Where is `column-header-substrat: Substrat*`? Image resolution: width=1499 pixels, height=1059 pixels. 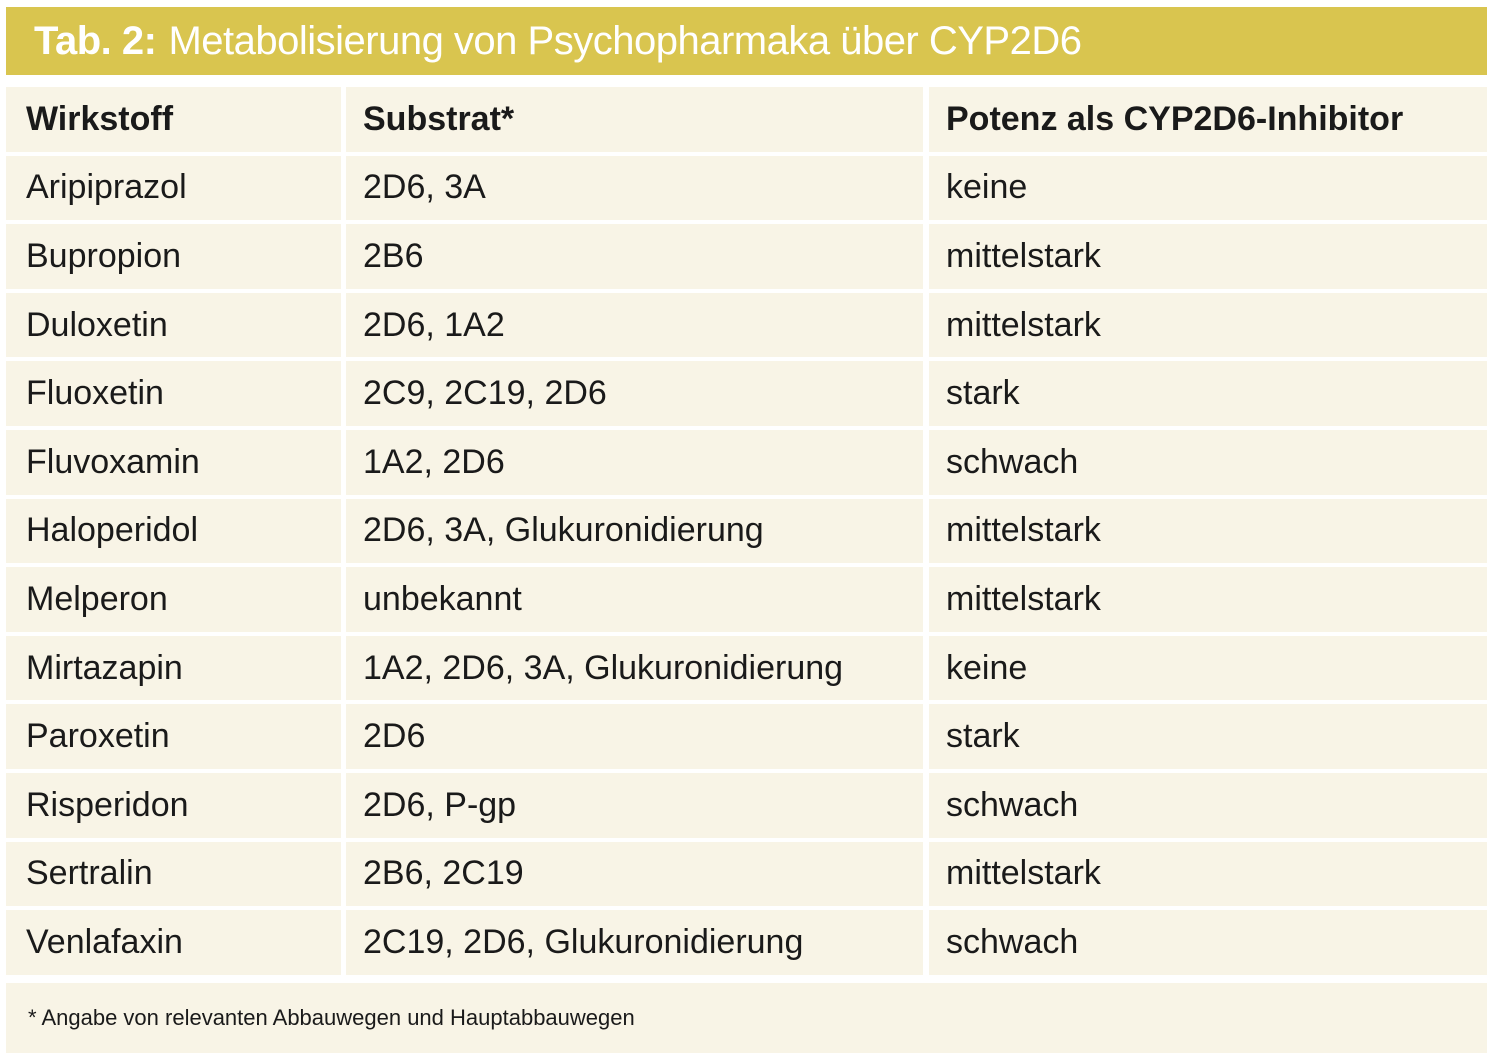 column-header-substrat: Substrat* is located at coordinates (634, 121).